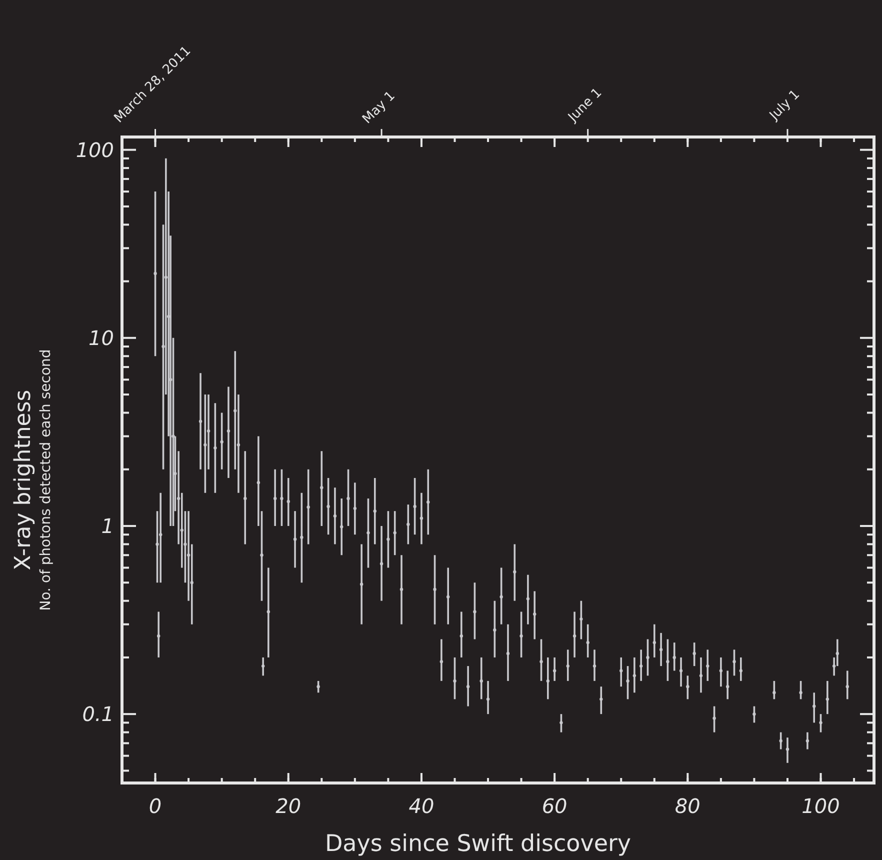 Image resolution: width=882 pixels, height=860 pixels. What do you see at coordinates (687, 806) in the screenshot?
I see `x-tick-label: 80` at bounding box center [687, 806].